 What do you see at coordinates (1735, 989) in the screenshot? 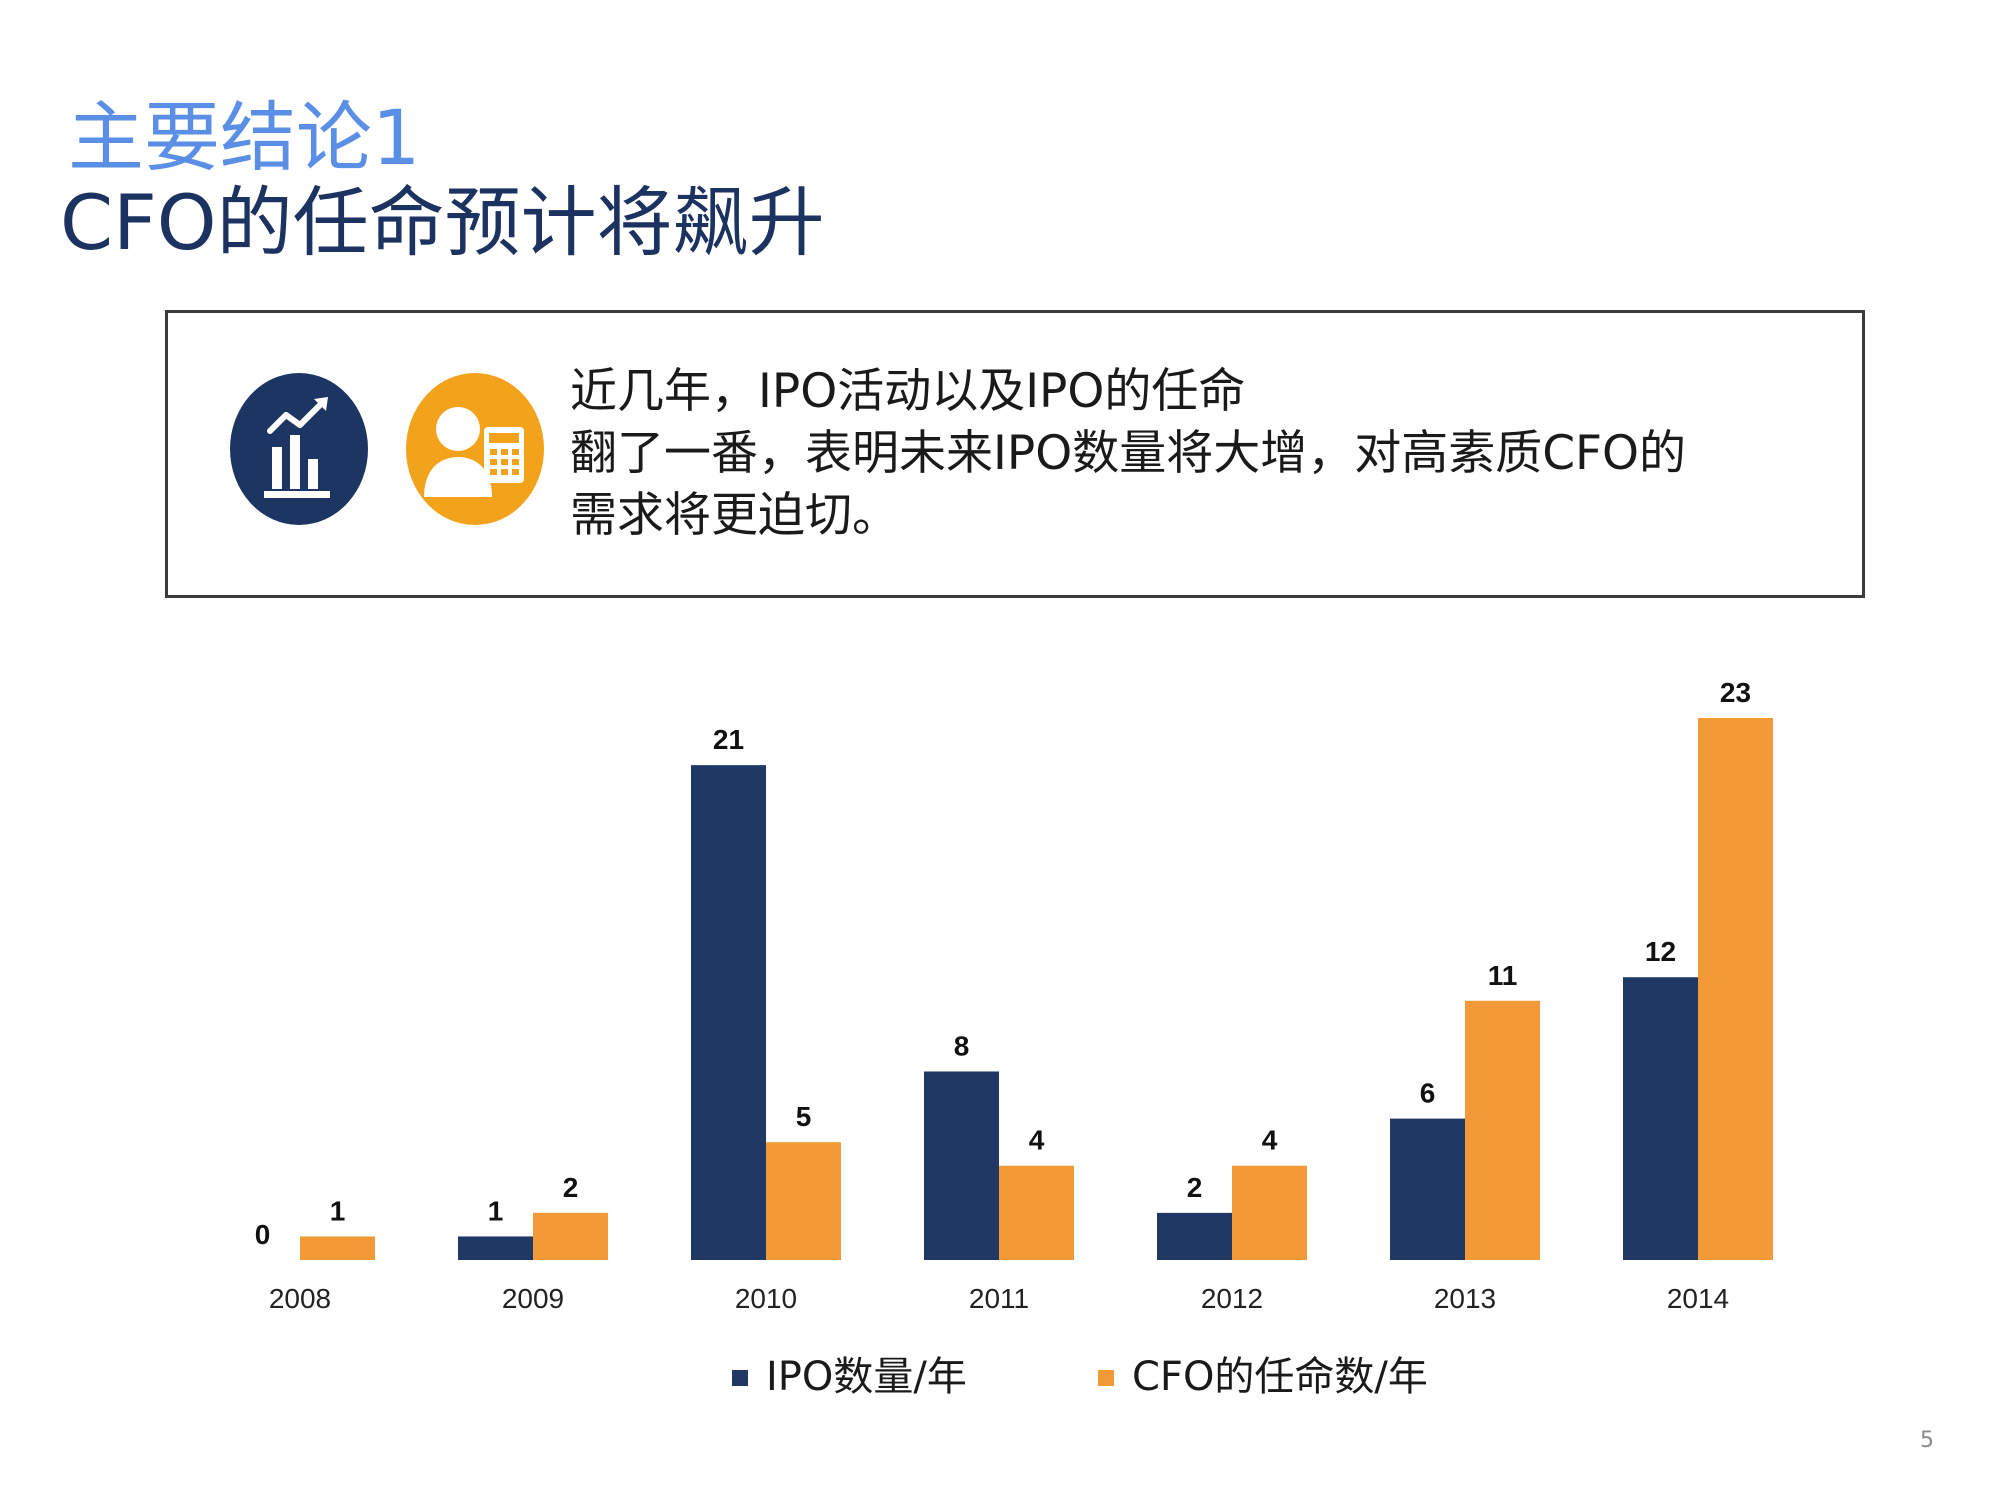
I see `bar-cfo-2014` at bounding box center [1735, 989].